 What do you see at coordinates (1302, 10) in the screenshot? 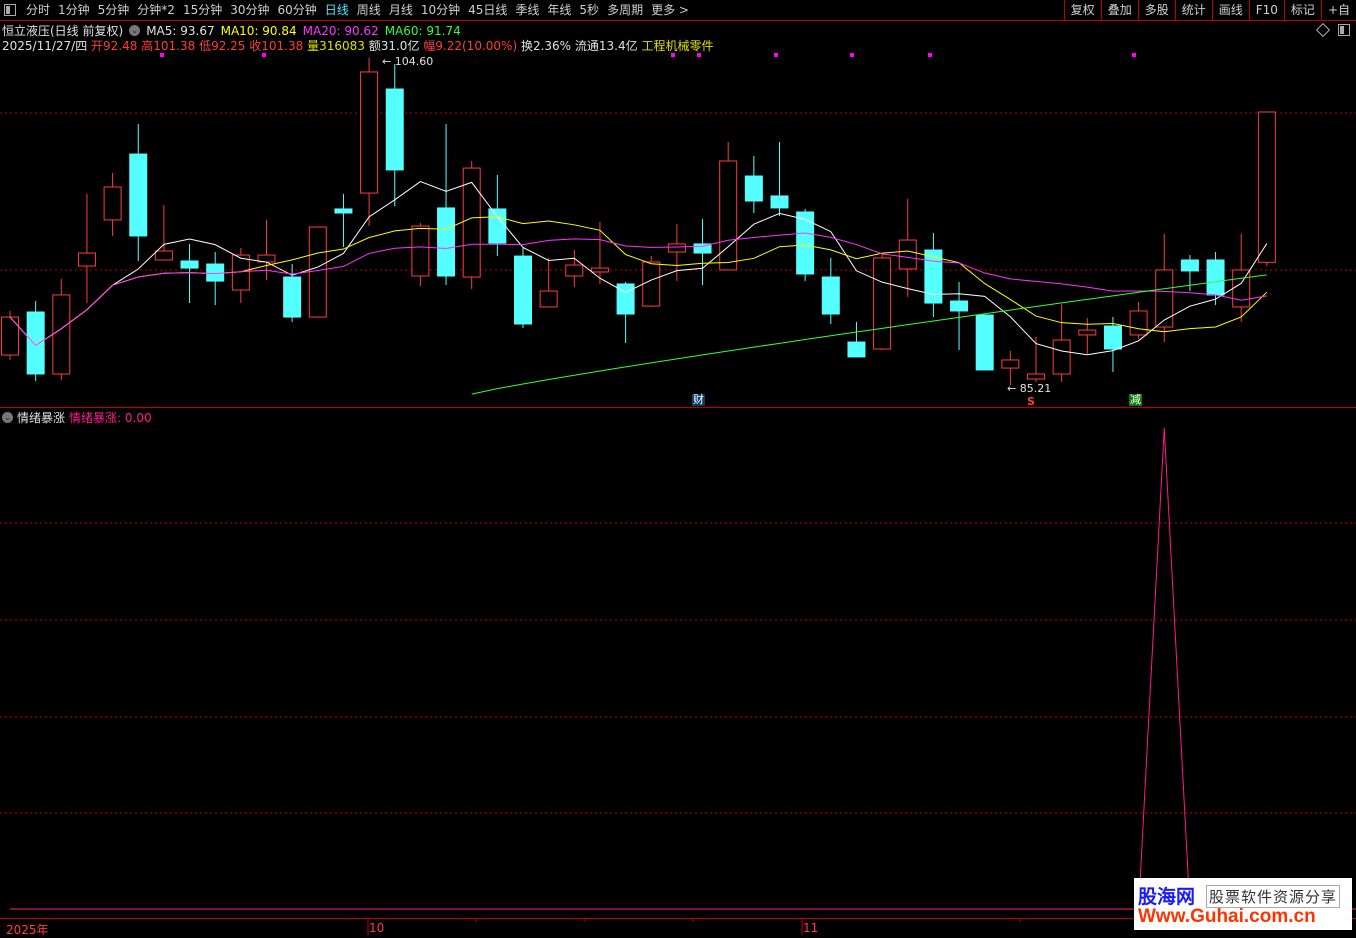
I see `toolbar-button: 标记` at bounding box center [1302, 10].